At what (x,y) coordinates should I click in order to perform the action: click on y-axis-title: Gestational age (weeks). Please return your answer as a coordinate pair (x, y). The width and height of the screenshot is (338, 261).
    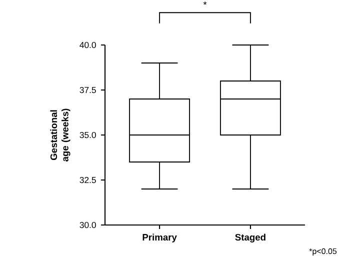
    Looking at the image, I should click on (60, 135).